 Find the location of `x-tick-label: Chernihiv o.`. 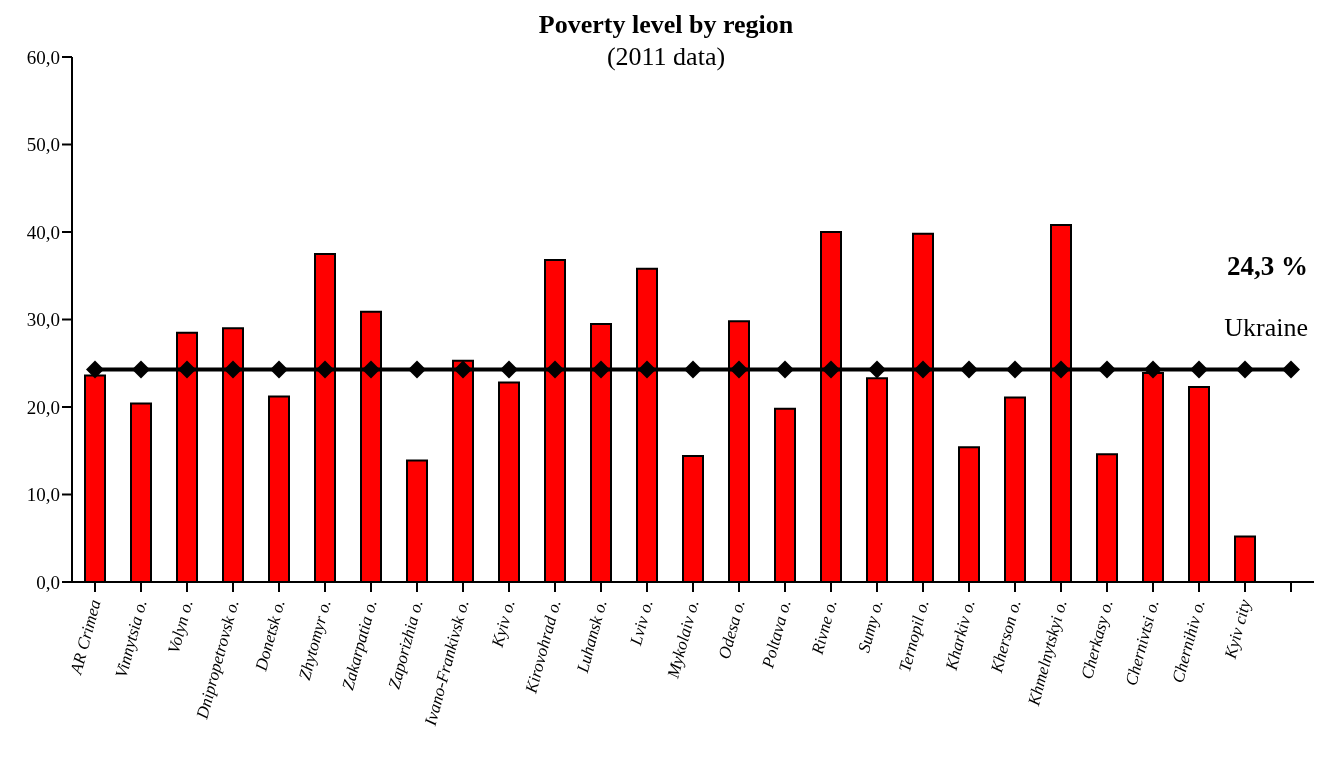

x-tick-label: Chernihiv o. is located at coordinates (1188, 641).